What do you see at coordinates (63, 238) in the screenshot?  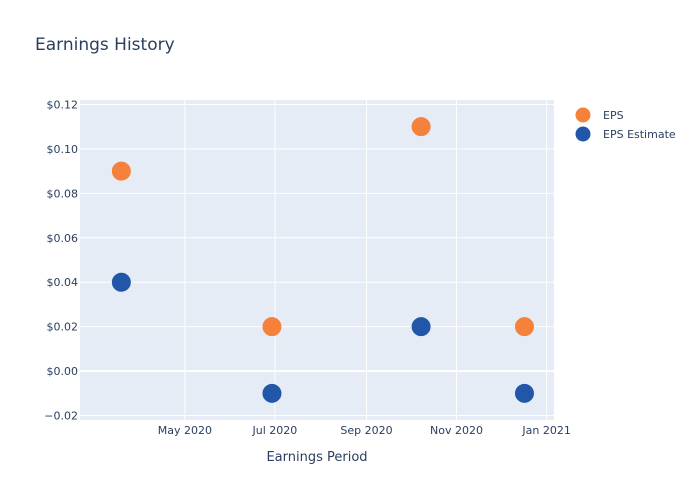 I see `y-tick-label: $0.06` at bounding box center [63, 238].